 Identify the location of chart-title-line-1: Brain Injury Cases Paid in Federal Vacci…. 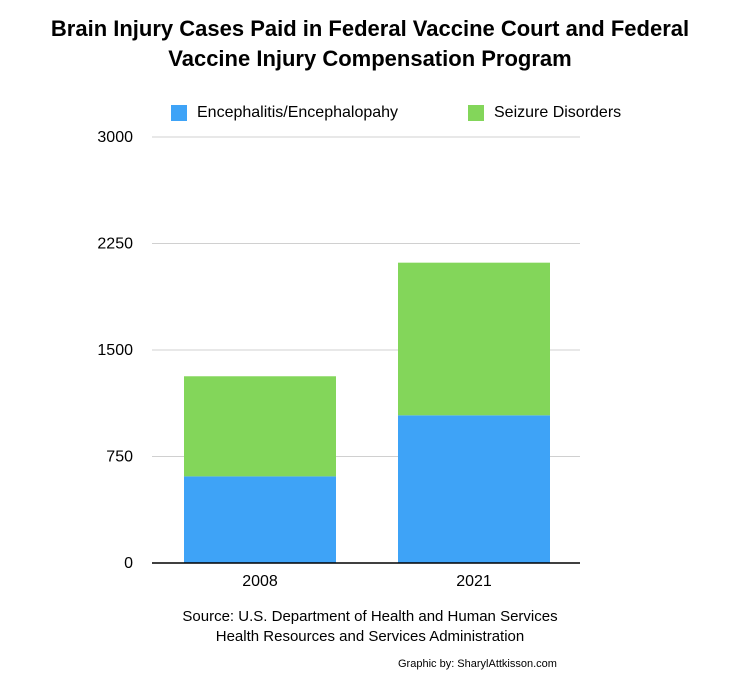
(370, 28).